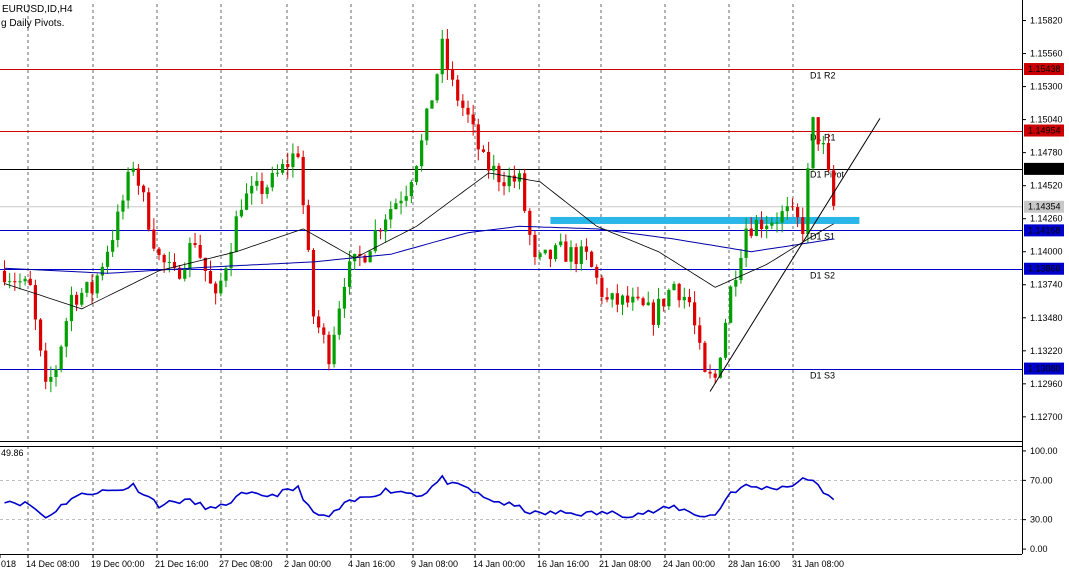 This screenshot has width=1069, height=573. I want to click on rsi-value-label: 49.86, so click(12, 453).